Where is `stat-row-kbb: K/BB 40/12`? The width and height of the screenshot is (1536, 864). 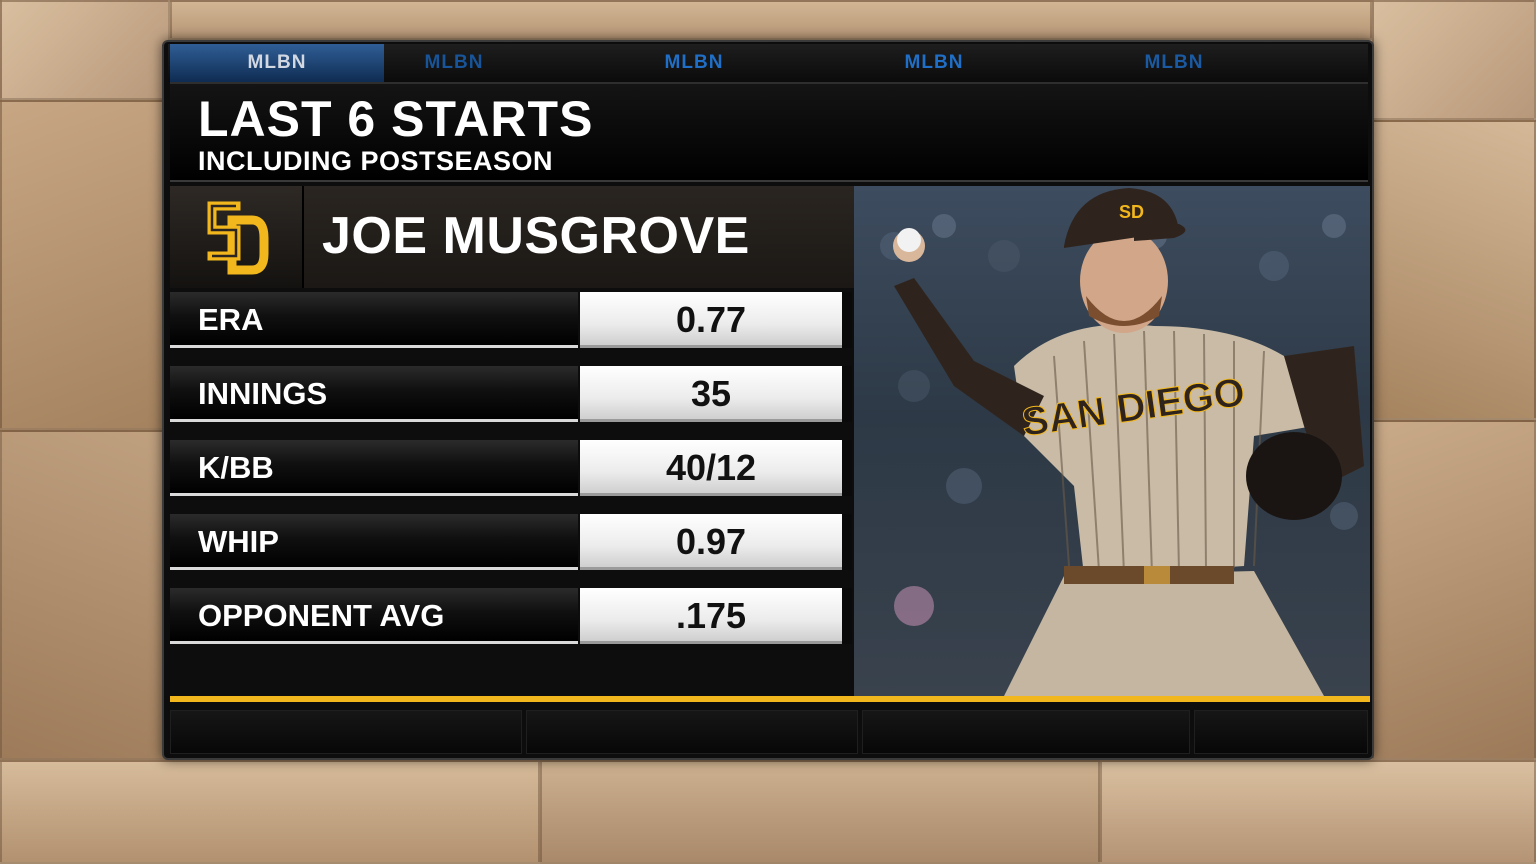 stat-row-kbb: K/BB 40/12 is located at coordinates (512, 469).